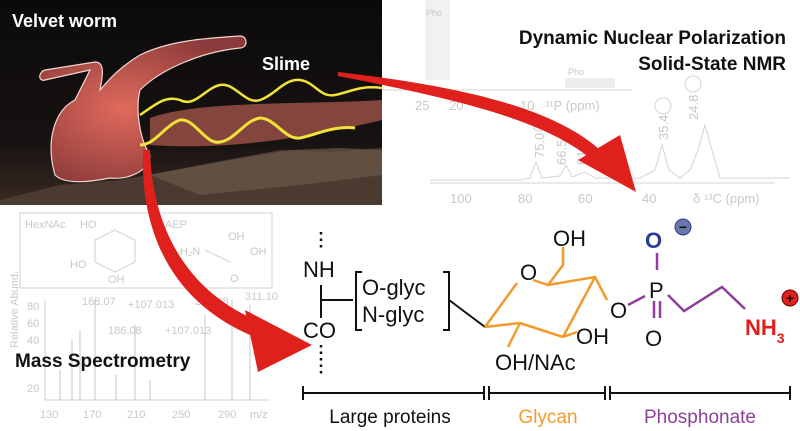 The height and width of the screenshot is (431, 800). I want to click on ms-title: Mass Spectrometry, so click(103, 361).